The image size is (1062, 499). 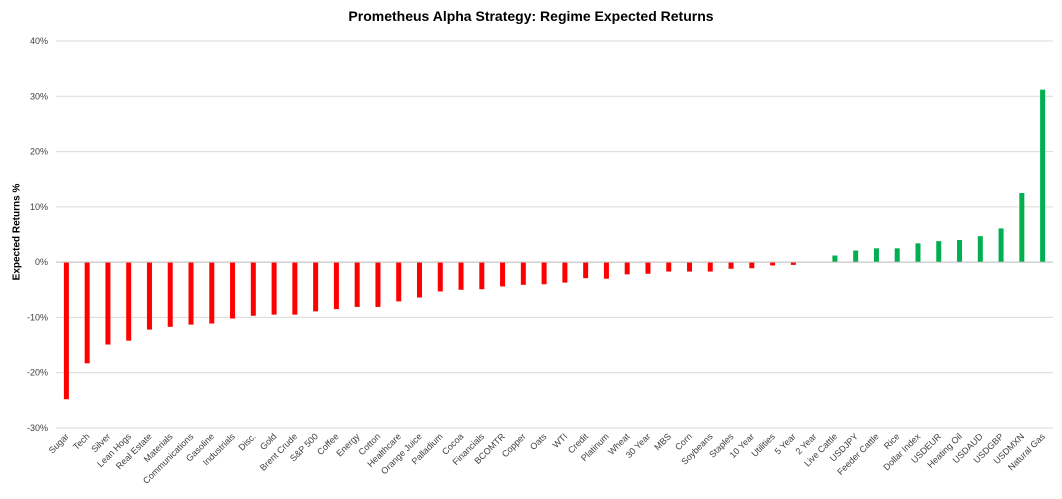 I want to click on y-tick-label: -20%, so click(x=37, y=373).